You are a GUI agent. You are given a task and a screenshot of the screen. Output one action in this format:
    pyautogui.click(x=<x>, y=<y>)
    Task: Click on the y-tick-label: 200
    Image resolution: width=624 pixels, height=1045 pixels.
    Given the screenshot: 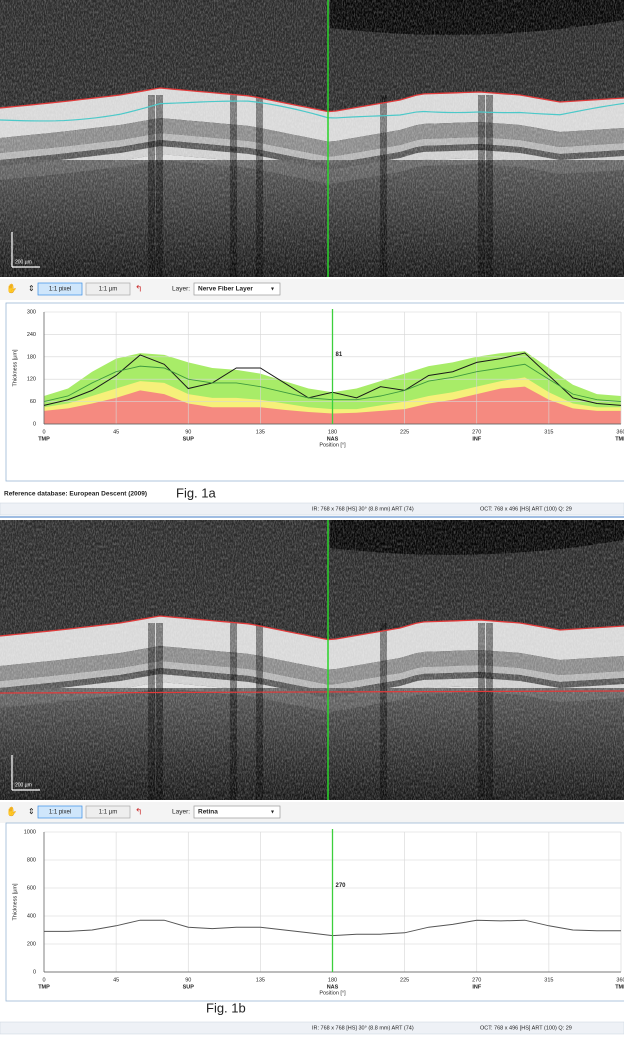 What is the action you would take?
    pyautogui.click(x=31, y=944)
    